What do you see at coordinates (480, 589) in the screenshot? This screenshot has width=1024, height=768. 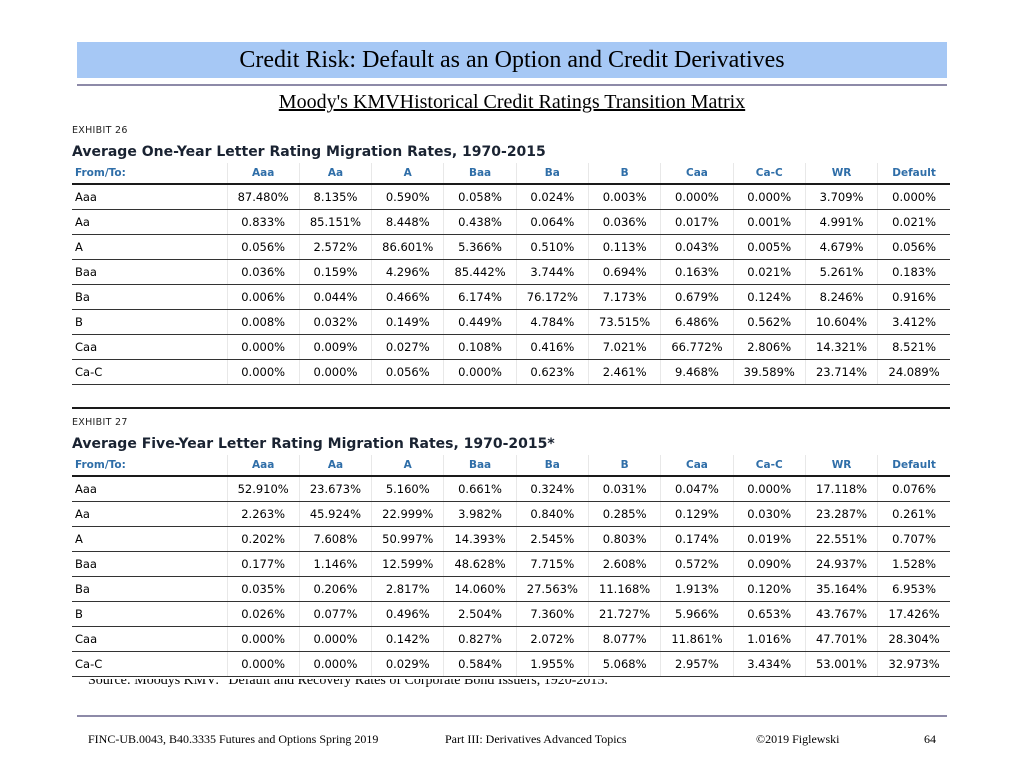 I see `table-cell: 14.060%` at bounding box center [480, 589].